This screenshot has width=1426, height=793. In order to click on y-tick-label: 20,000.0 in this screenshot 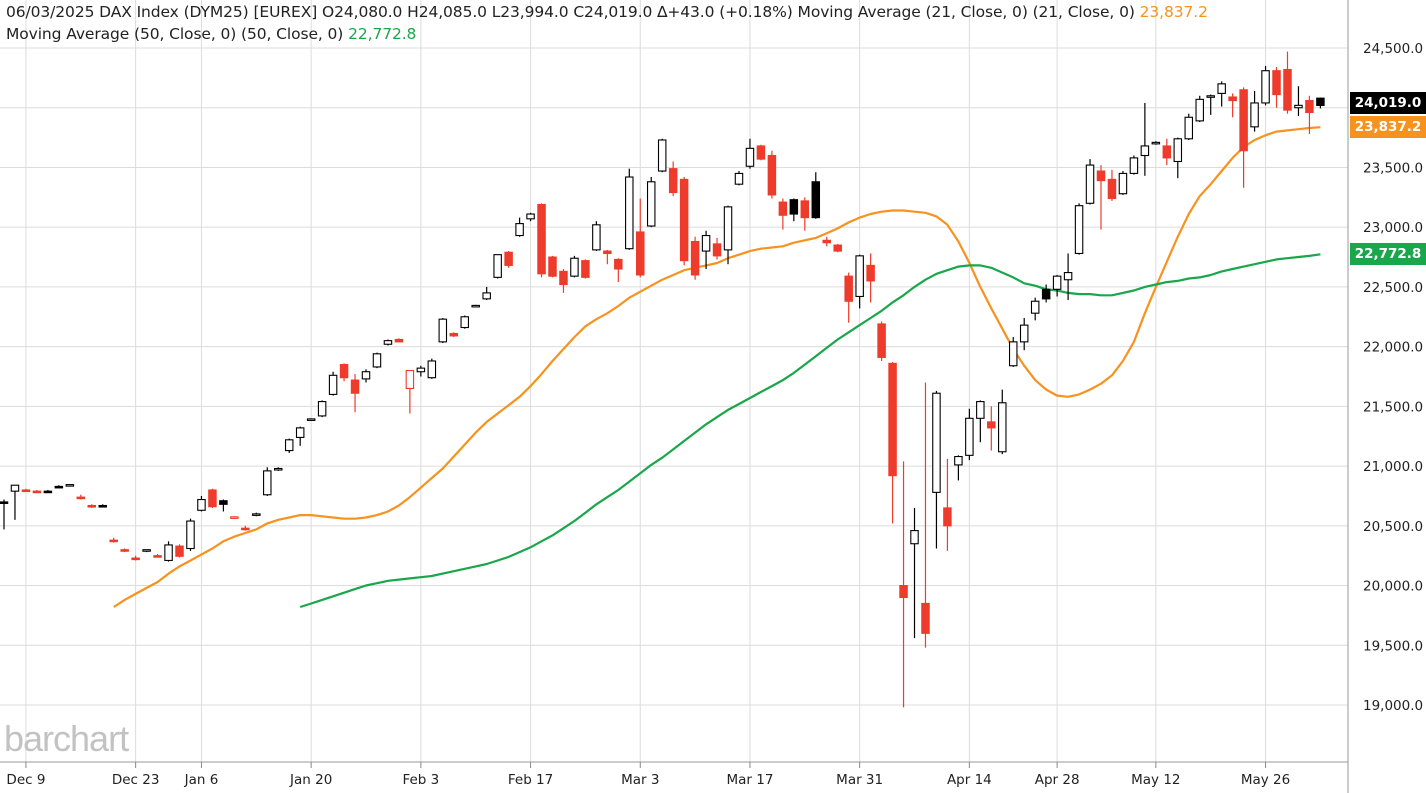, I will do `click(1393, 587)`.